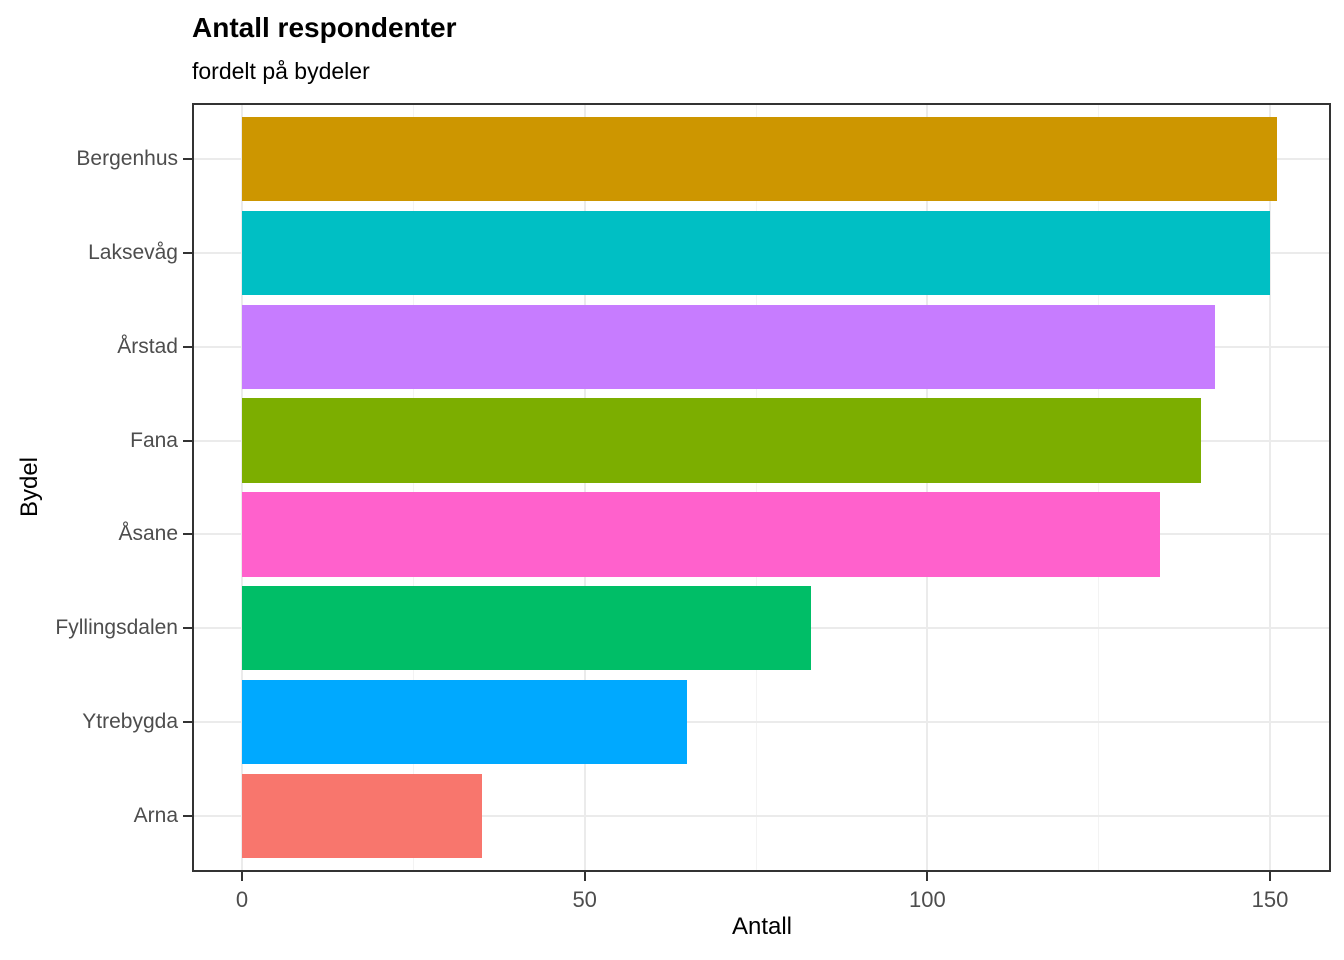  Describe the element at coordinates (762, 926) in the screenshot. I see `x-axis-title: Antall` at that location.